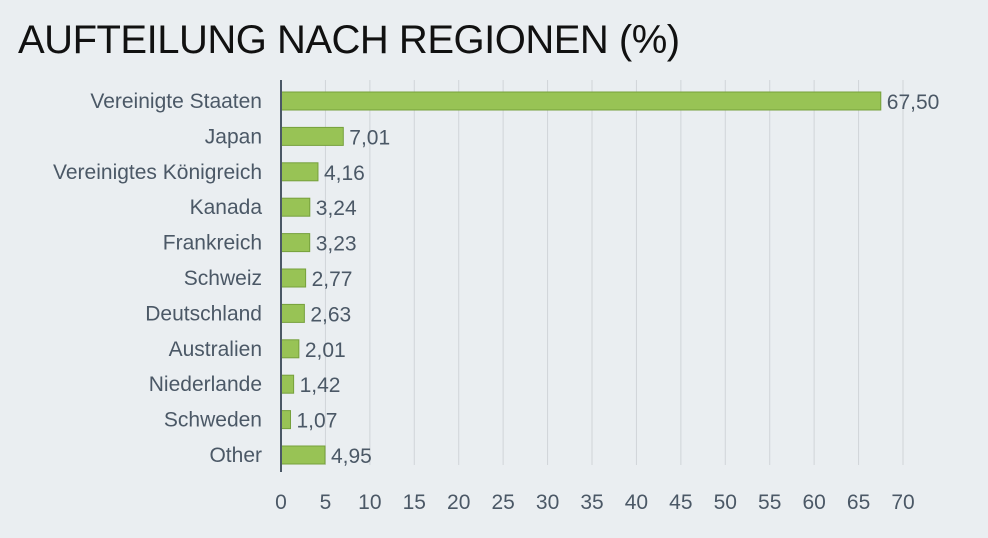 Image resolution: width=988 pixels, height=538 pixels. I want to click on data-label: 7,01, so click(369, 137).